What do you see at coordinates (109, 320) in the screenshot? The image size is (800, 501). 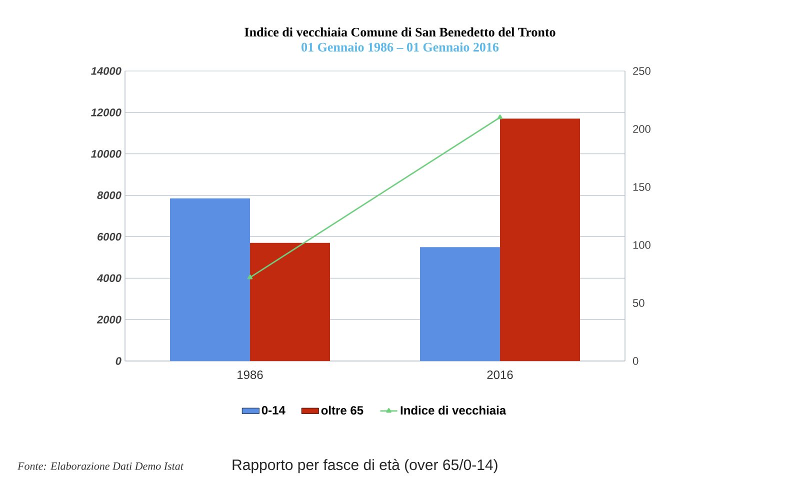 I see `y-tick-label: 2000` at bounding box center [109, 320].